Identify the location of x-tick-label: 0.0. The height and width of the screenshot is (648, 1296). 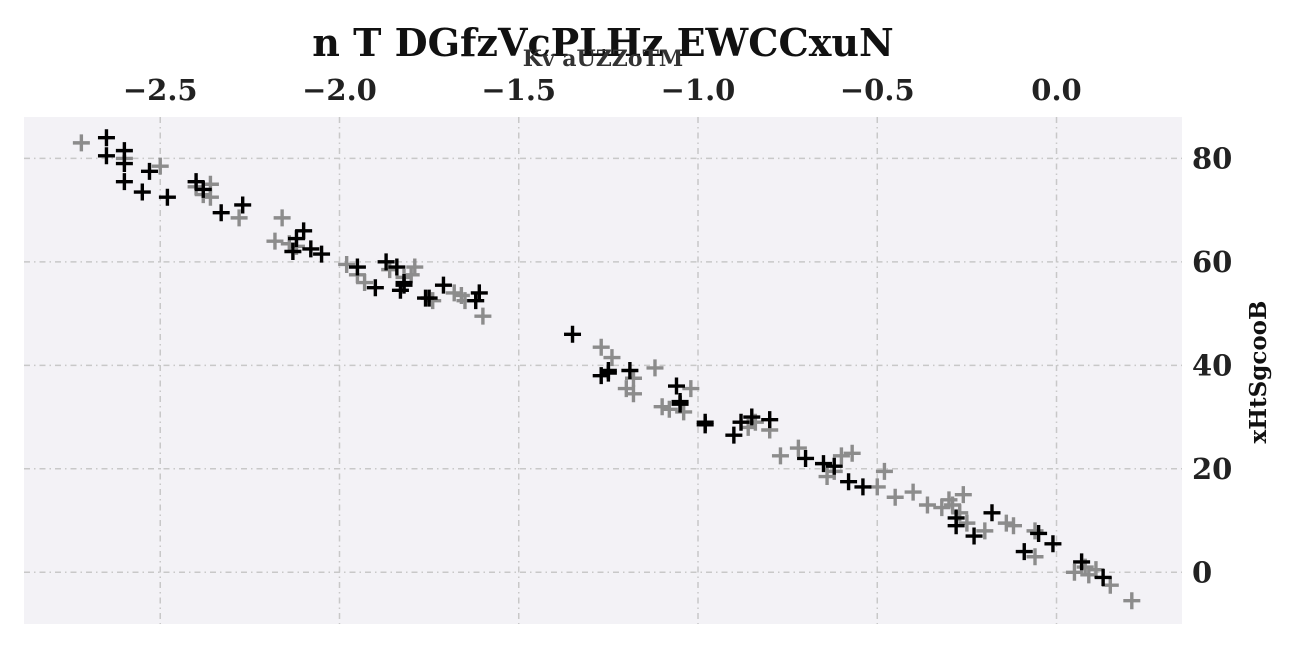
(1056, 90).